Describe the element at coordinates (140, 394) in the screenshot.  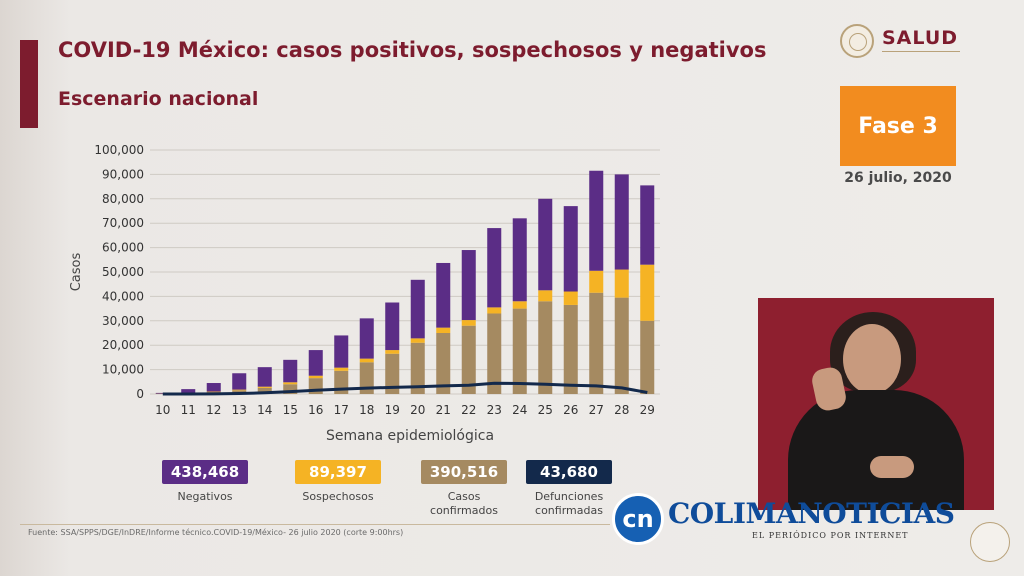
I see `y-tick-label: 0` at that location.